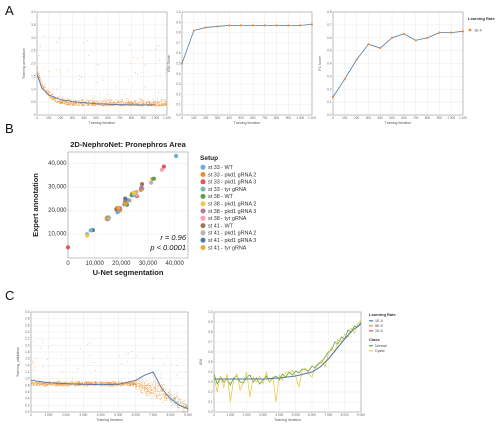 The image size is (500, 430). I want to click on x-axis-label: Training iteration, so click(109, 420).